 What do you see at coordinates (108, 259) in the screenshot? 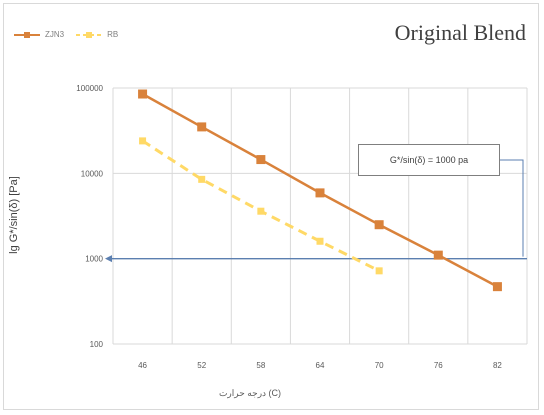
I see `reference-line-arrow` at bounding box center [108, 259].